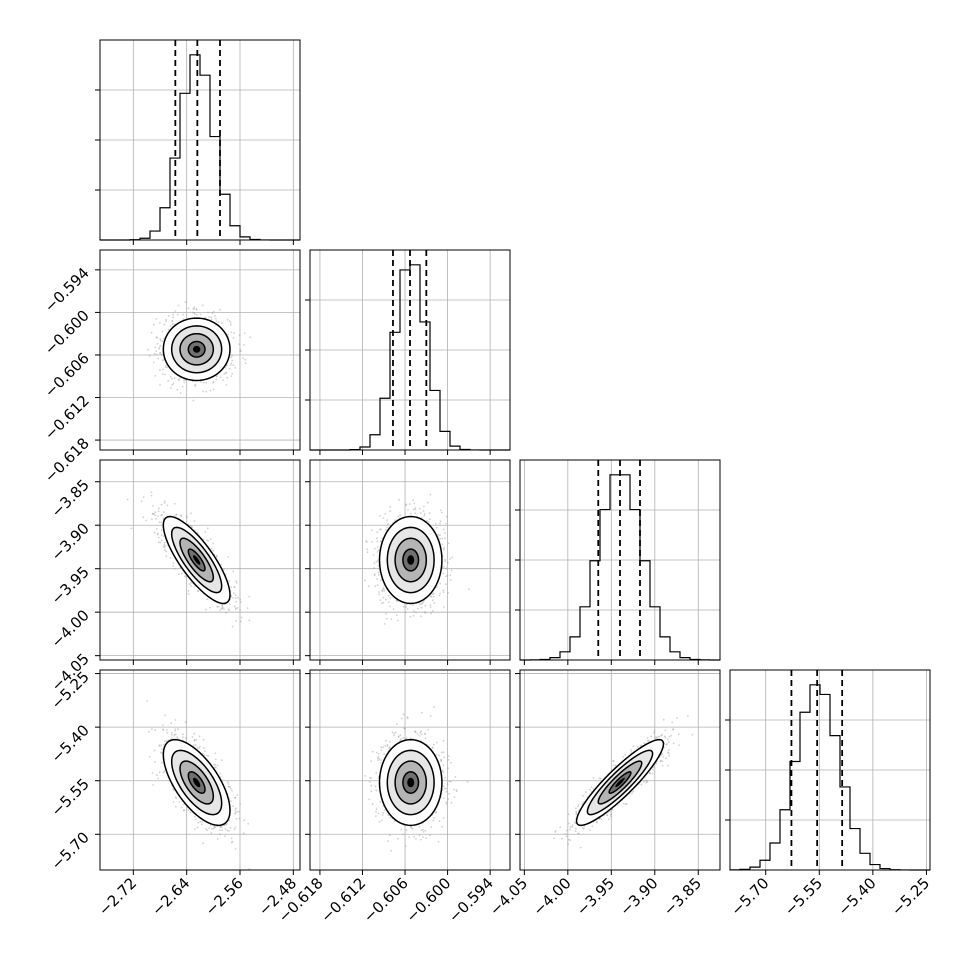 This screenshot has width=970, height=970. Describe the element at coordinates (197, 782) in the screenshot. I see `density-peak` at that location.